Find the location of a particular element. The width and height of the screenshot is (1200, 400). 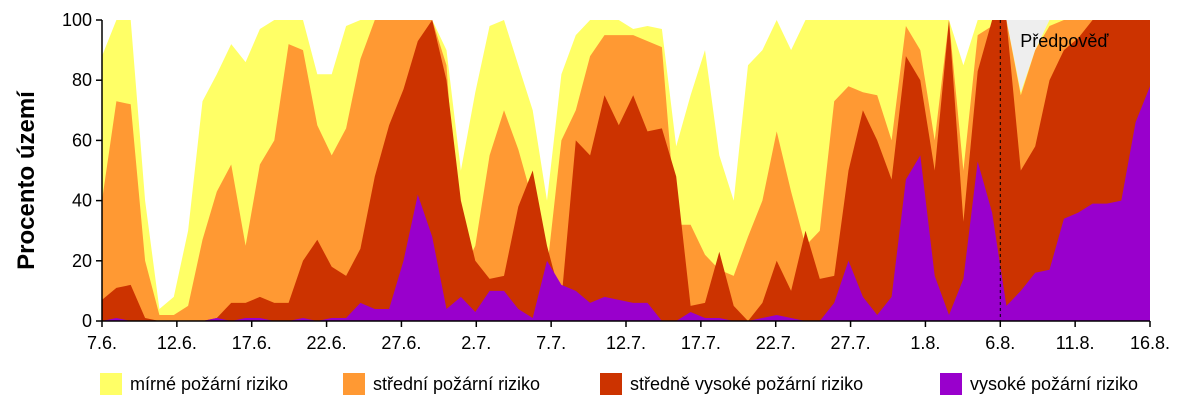

legend-swatch-medium is located at coordinates (354, 384).